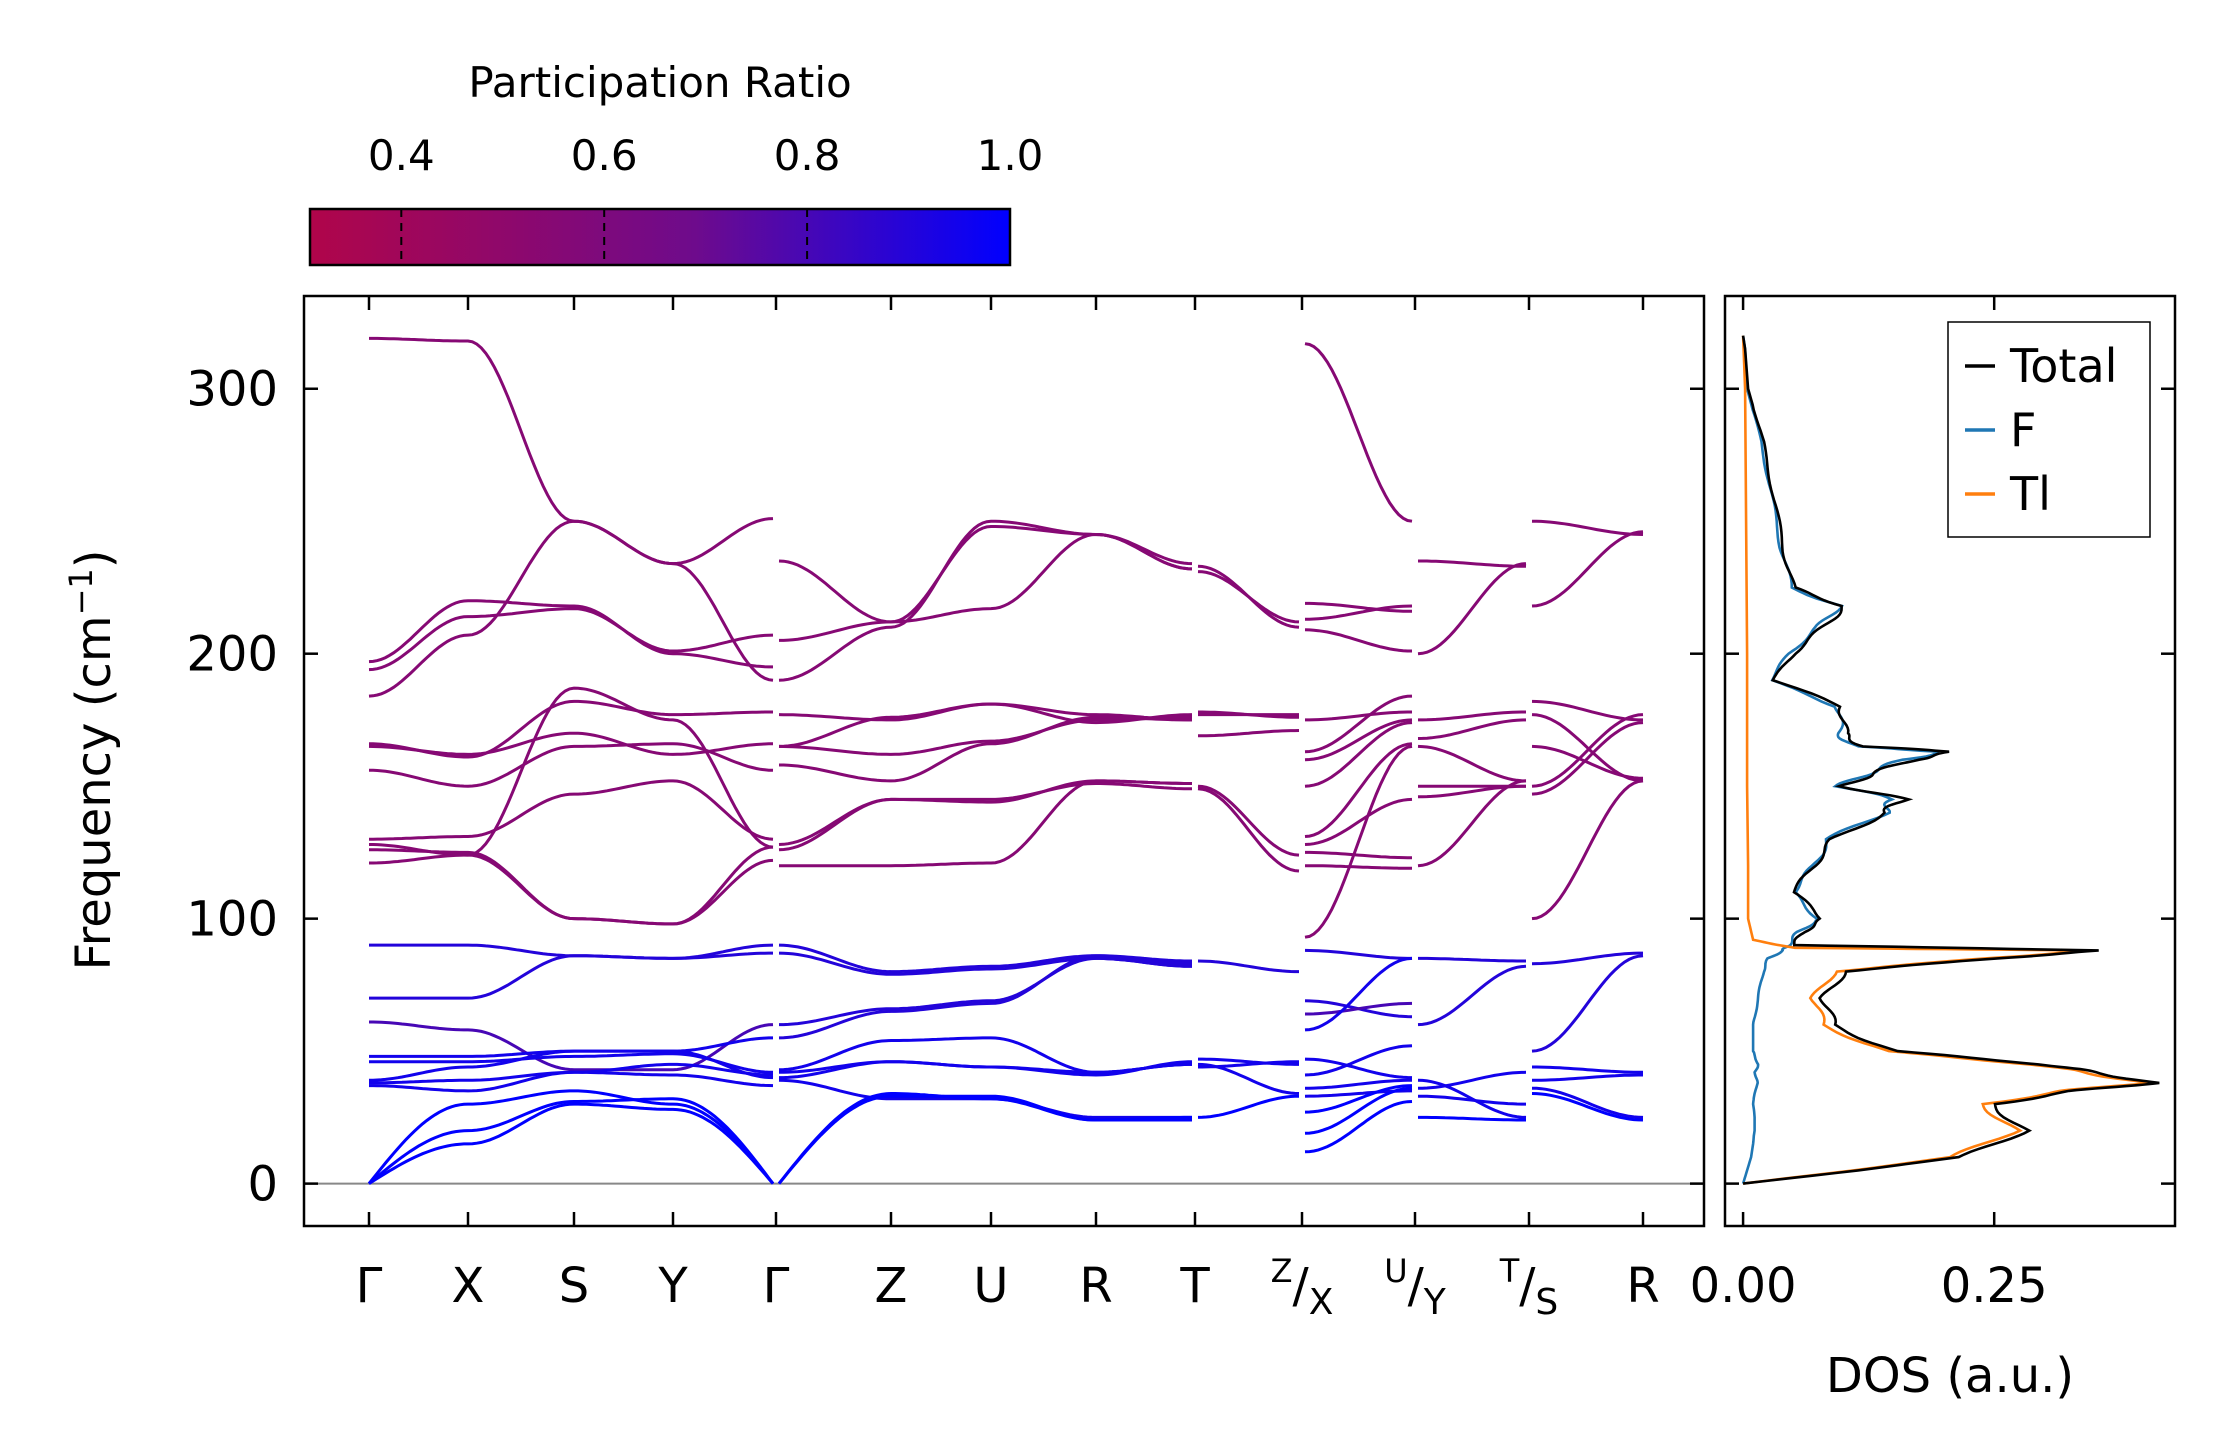 The width and height of the screenshot is (2222, 1455). What do you see at coordinates (1950, 1376) in the screenshot?
I see `x-axis-title: DOS (a.u.)` at bounding box center [1950, 1376].